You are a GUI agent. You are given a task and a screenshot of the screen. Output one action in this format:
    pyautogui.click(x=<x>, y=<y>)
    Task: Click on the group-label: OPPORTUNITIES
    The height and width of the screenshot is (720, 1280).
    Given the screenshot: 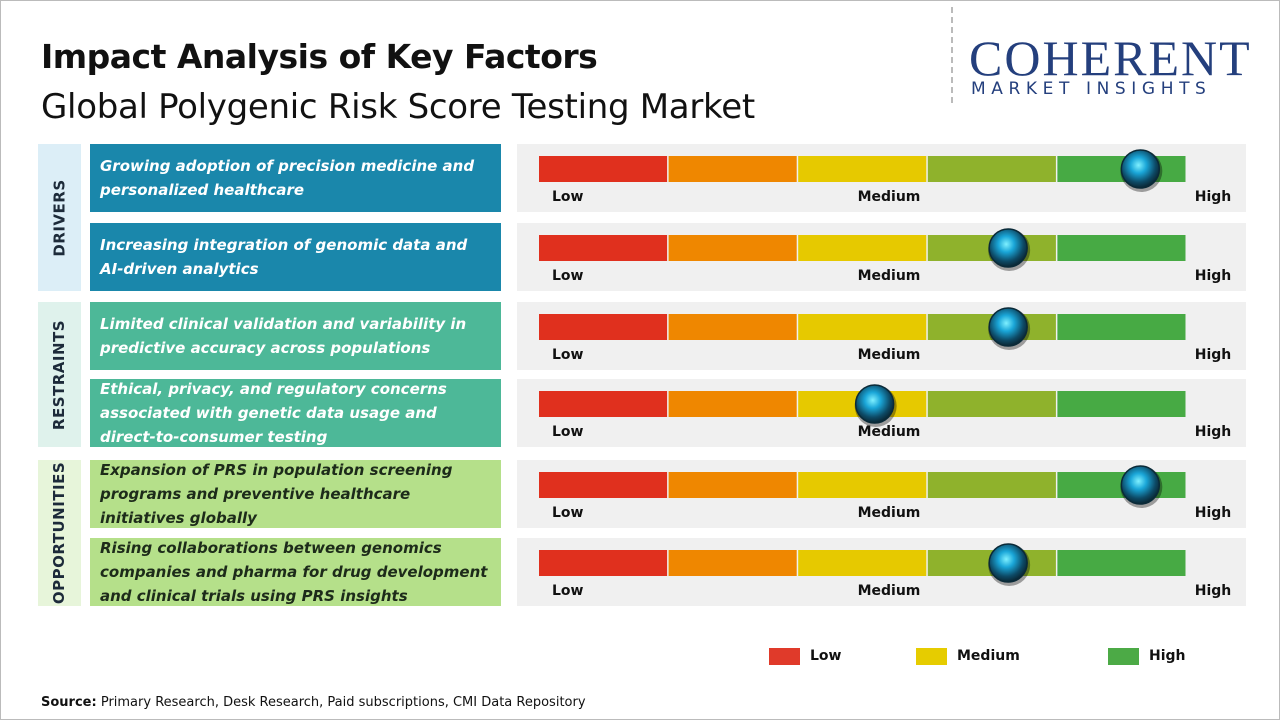 What is the action you would take?
    pyautogui.click(x=59, y=533)
    